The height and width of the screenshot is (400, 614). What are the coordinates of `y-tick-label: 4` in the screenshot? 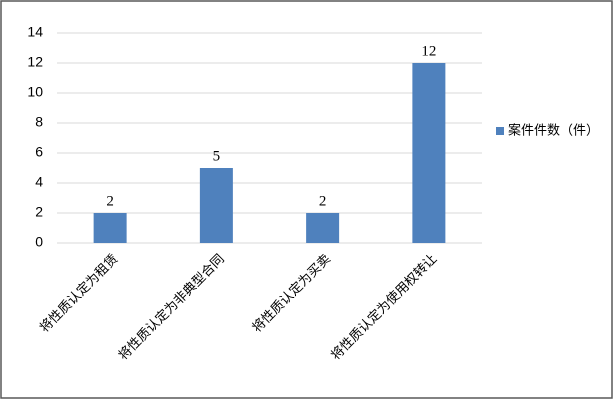 It's located at (39, 182).